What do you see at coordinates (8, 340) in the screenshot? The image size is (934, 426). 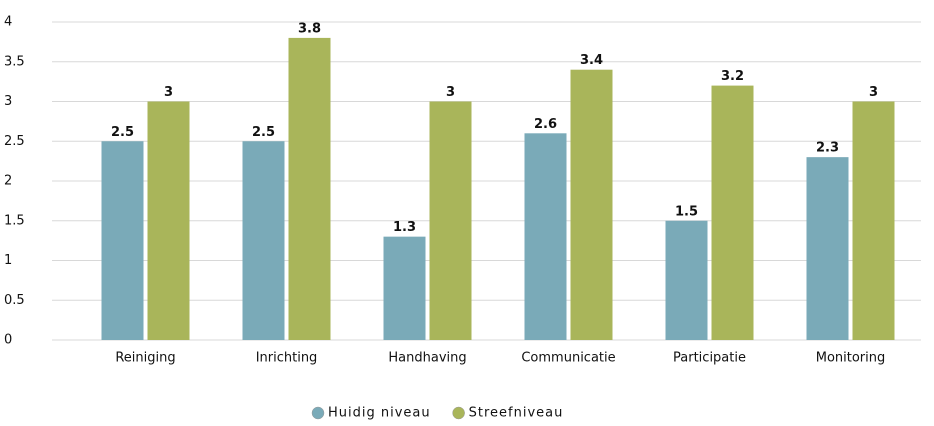 I see `y-tick-label: 0` at bounding box center [8, 340].